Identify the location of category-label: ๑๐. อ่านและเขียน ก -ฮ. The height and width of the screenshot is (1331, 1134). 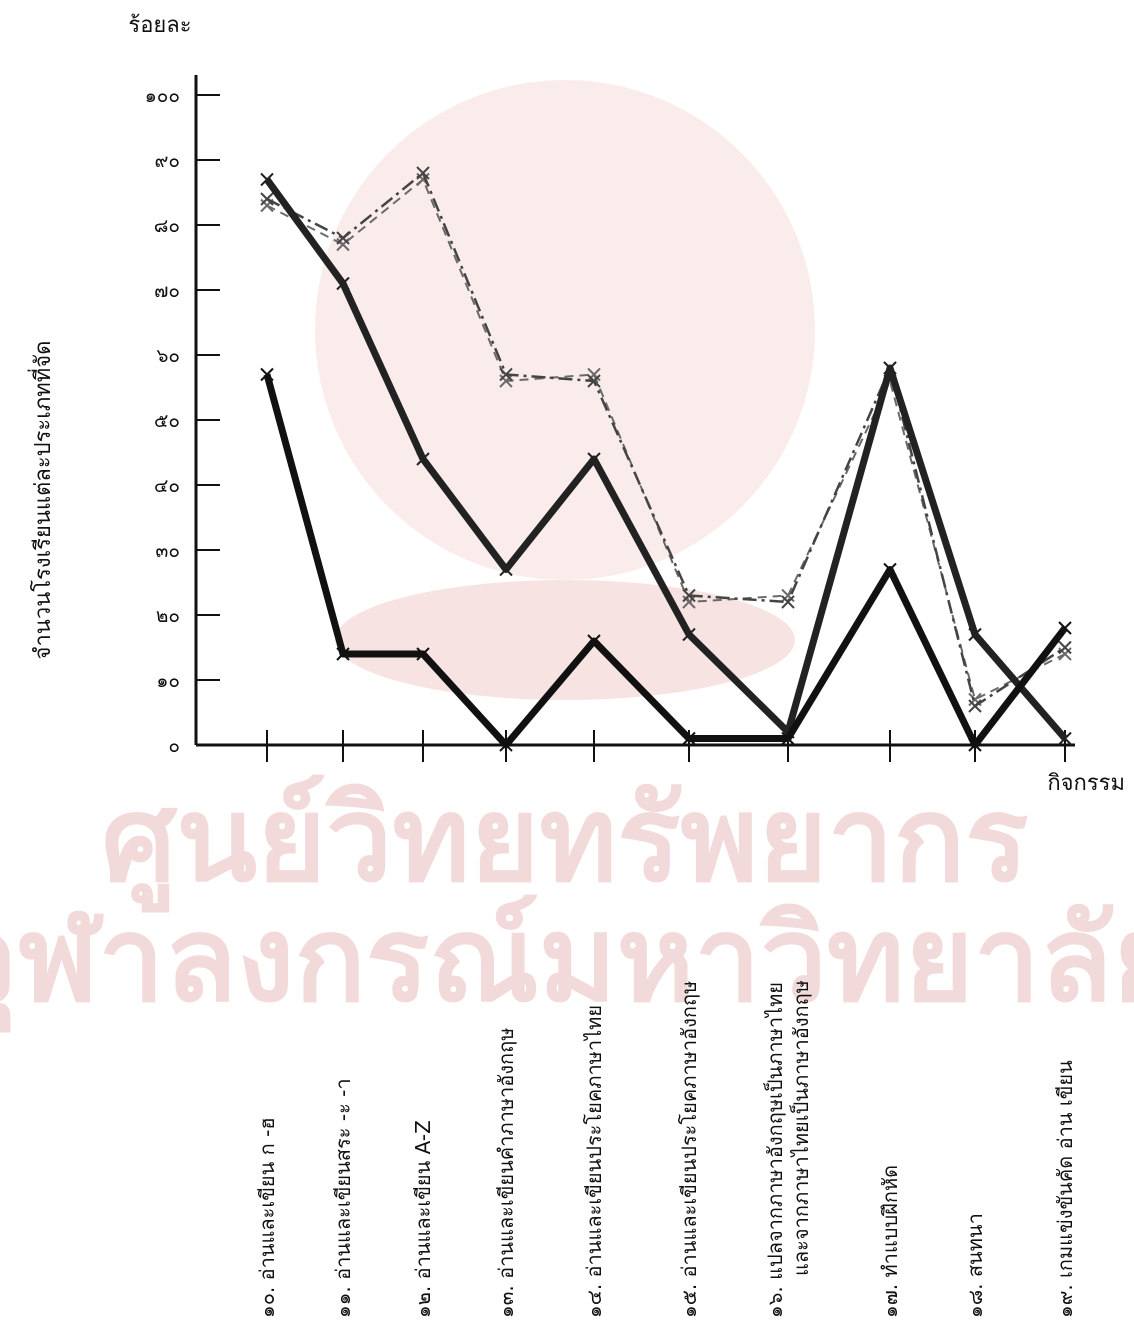
(267, 1217).